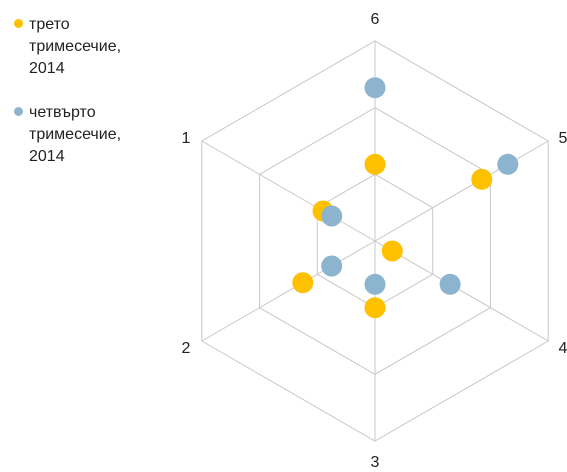 The image size is (567, 472). I want to click on legend-item-q4: четвърто тримесечие, 2014, so click(84, 135).